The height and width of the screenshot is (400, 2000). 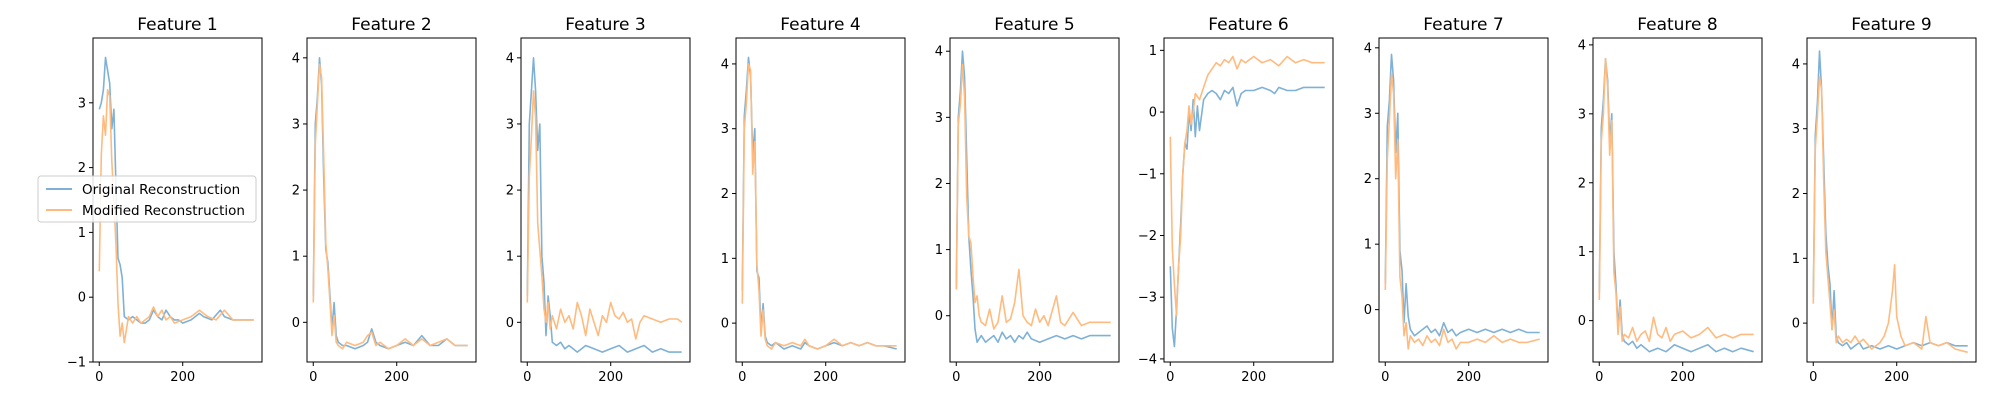 What do you see at coordinates (1034, 25) in the screenshot?
I see `panel-title: Feature 5` at bounding box center [1034, 25].